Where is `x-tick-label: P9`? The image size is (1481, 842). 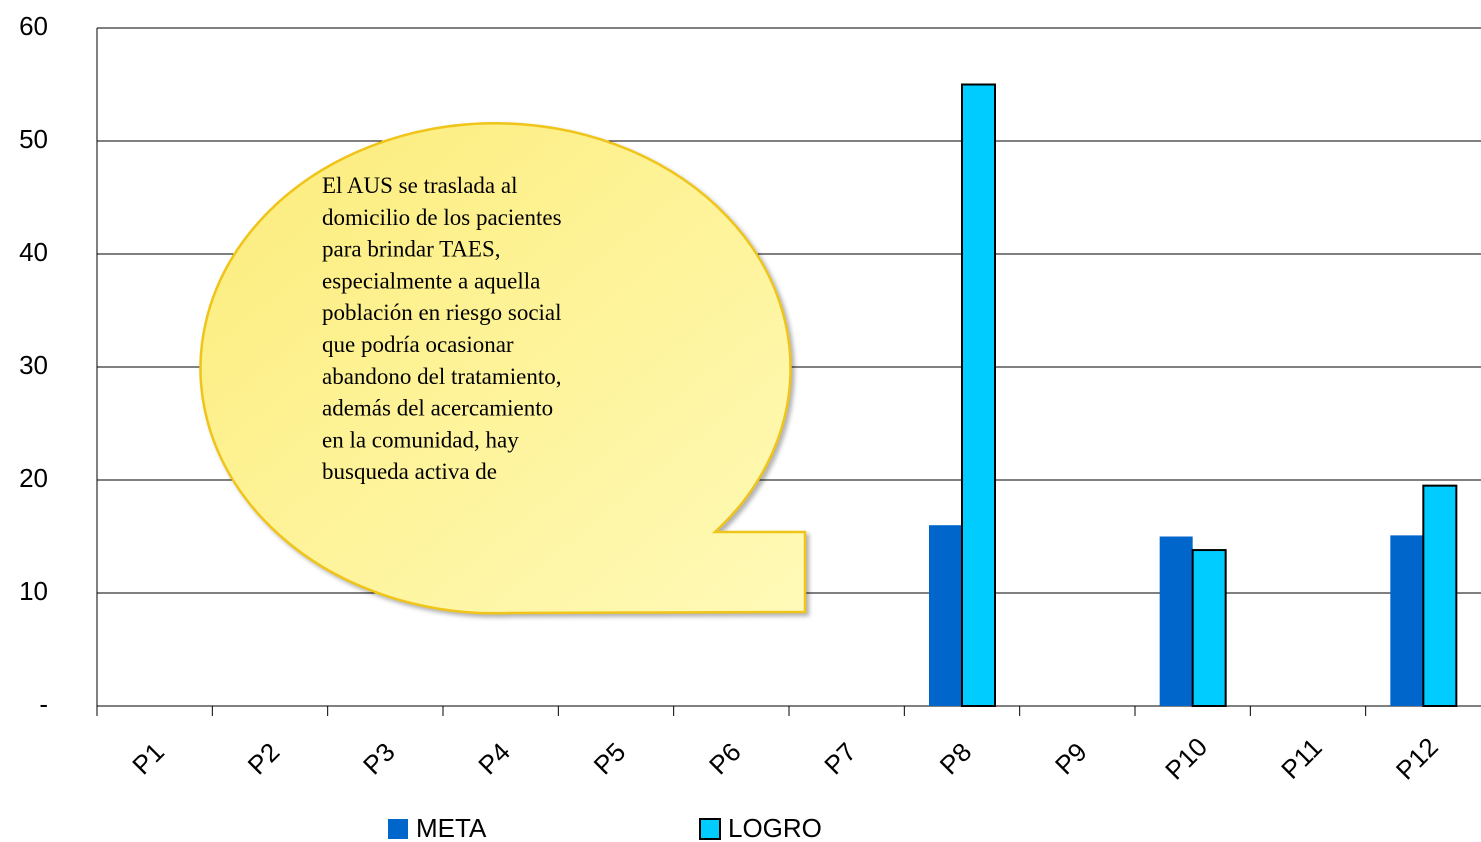 x-tick-label: P9 is located at coordinates (1071, 759).